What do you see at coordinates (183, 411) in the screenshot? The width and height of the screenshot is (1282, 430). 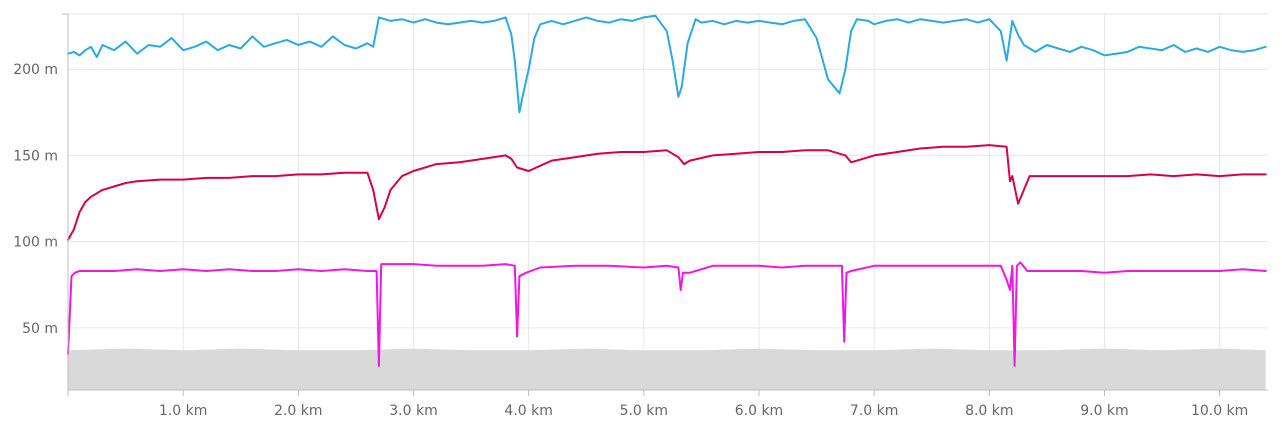 I see `x-tick-label: 1.0 km` at bounding box center [183, 411].